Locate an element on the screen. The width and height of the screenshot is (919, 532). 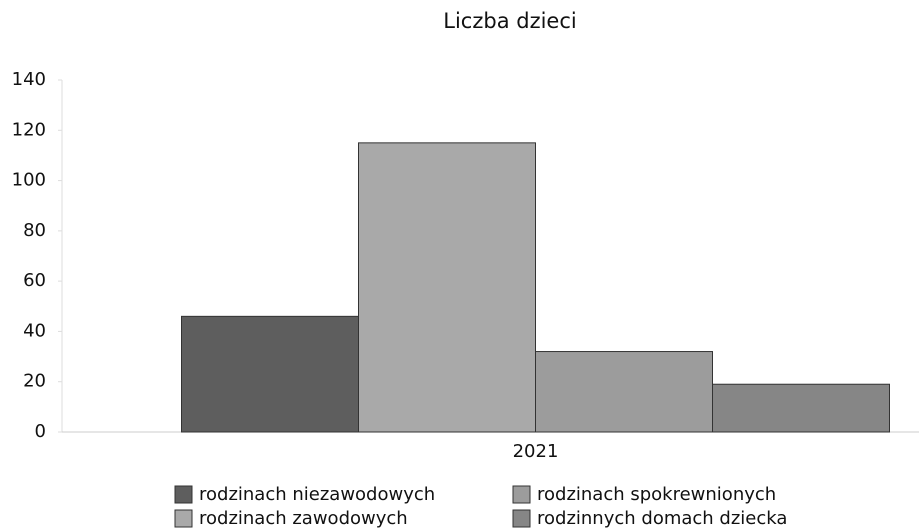
legend-label: rodzinach spokrewnionych is located at coordinates (656, 494).